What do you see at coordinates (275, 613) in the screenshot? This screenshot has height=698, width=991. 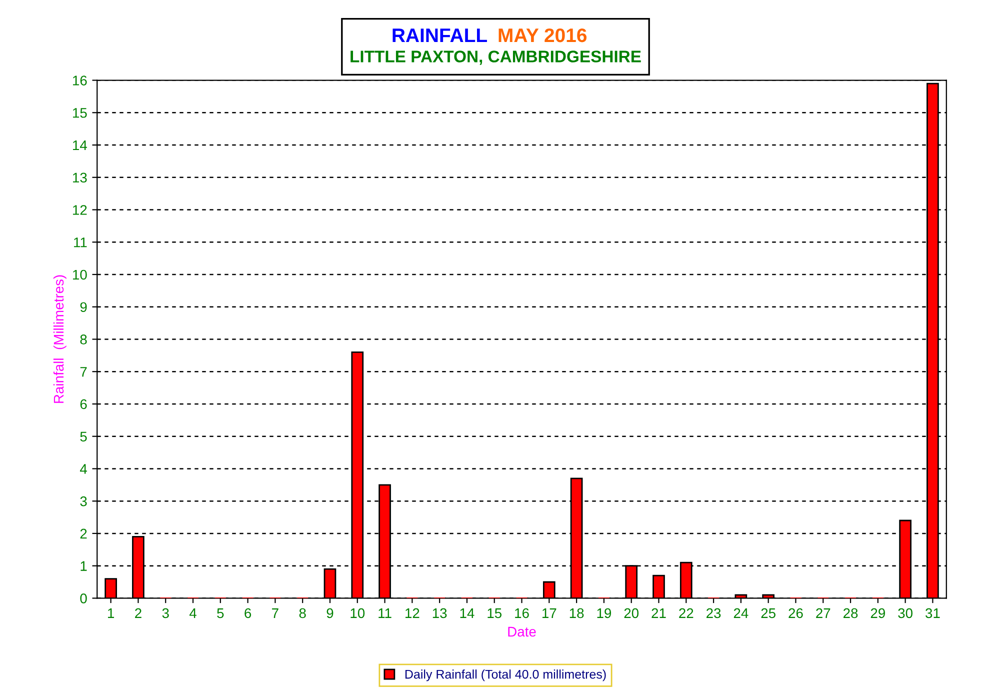 I see `x-tick-label: 7` at bounding box center [275, 613].